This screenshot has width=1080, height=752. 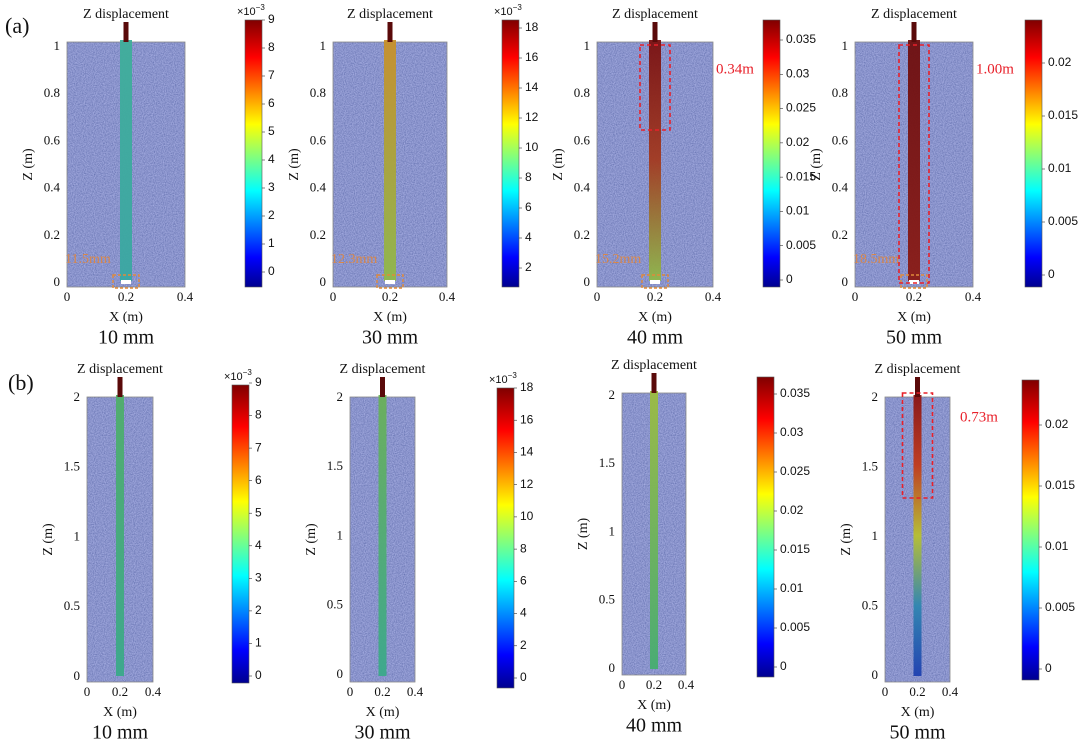 I want to click on caption: 50 mm, so click(x=914, y=338).